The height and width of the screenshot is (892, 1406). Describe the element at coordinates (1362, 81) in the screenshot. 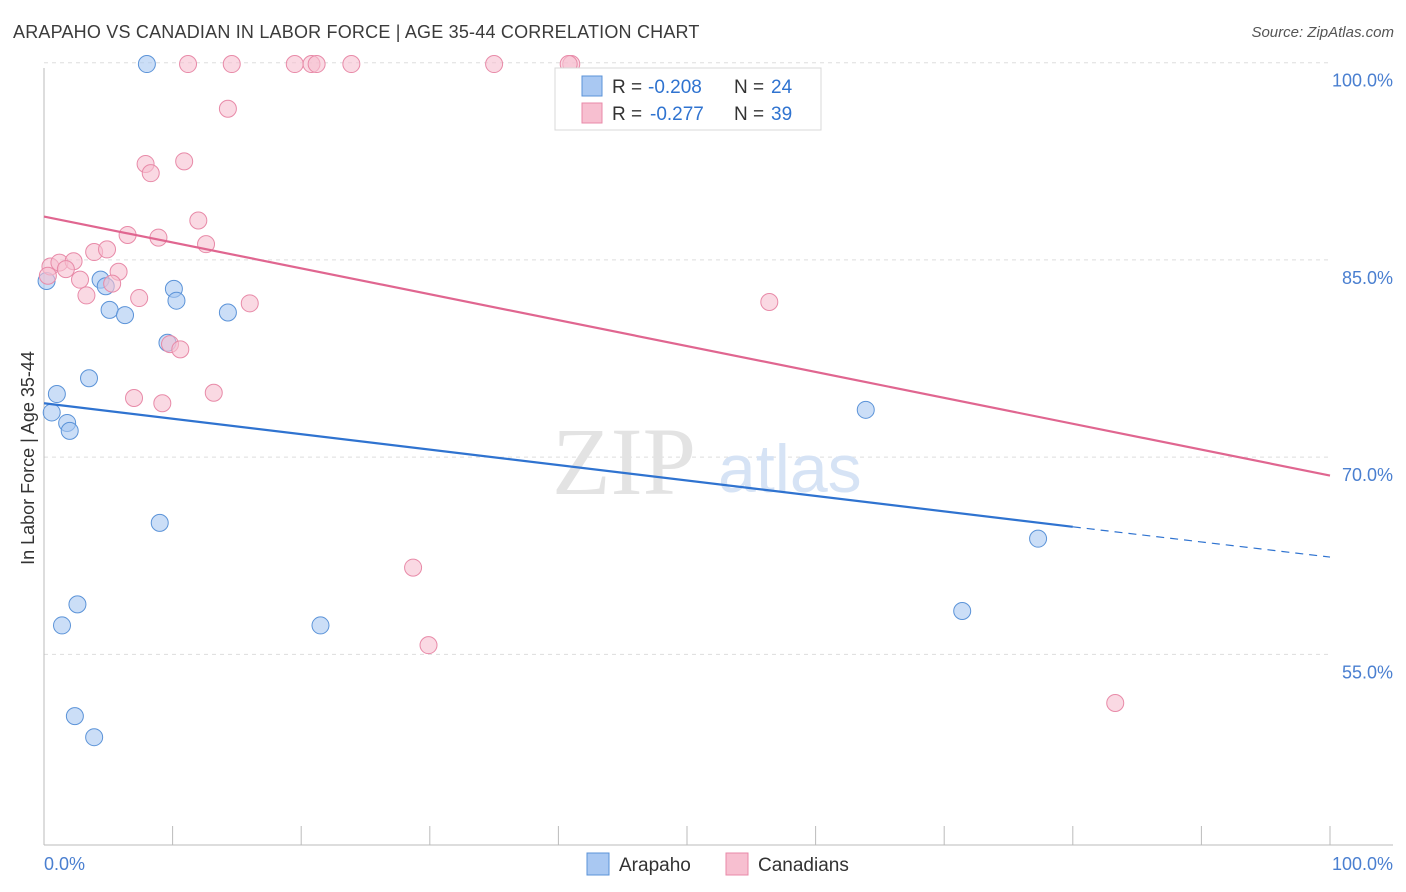

I see `y-tick-label: 100.0%` at that location.